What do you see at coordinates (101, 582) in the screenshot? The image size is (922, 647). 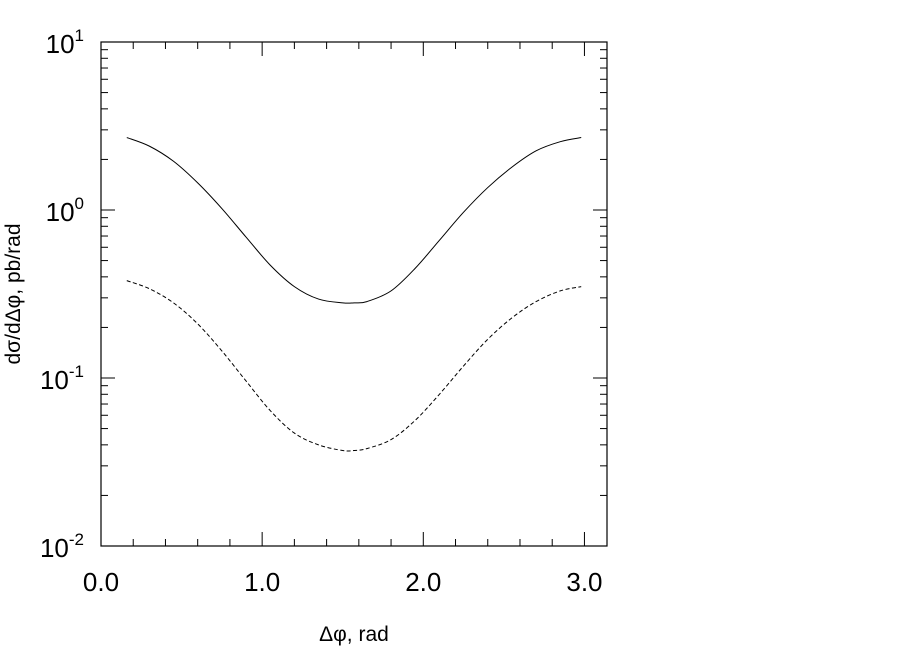 I see `x-tick-label: 0.0` at bounding box center [101, 582].